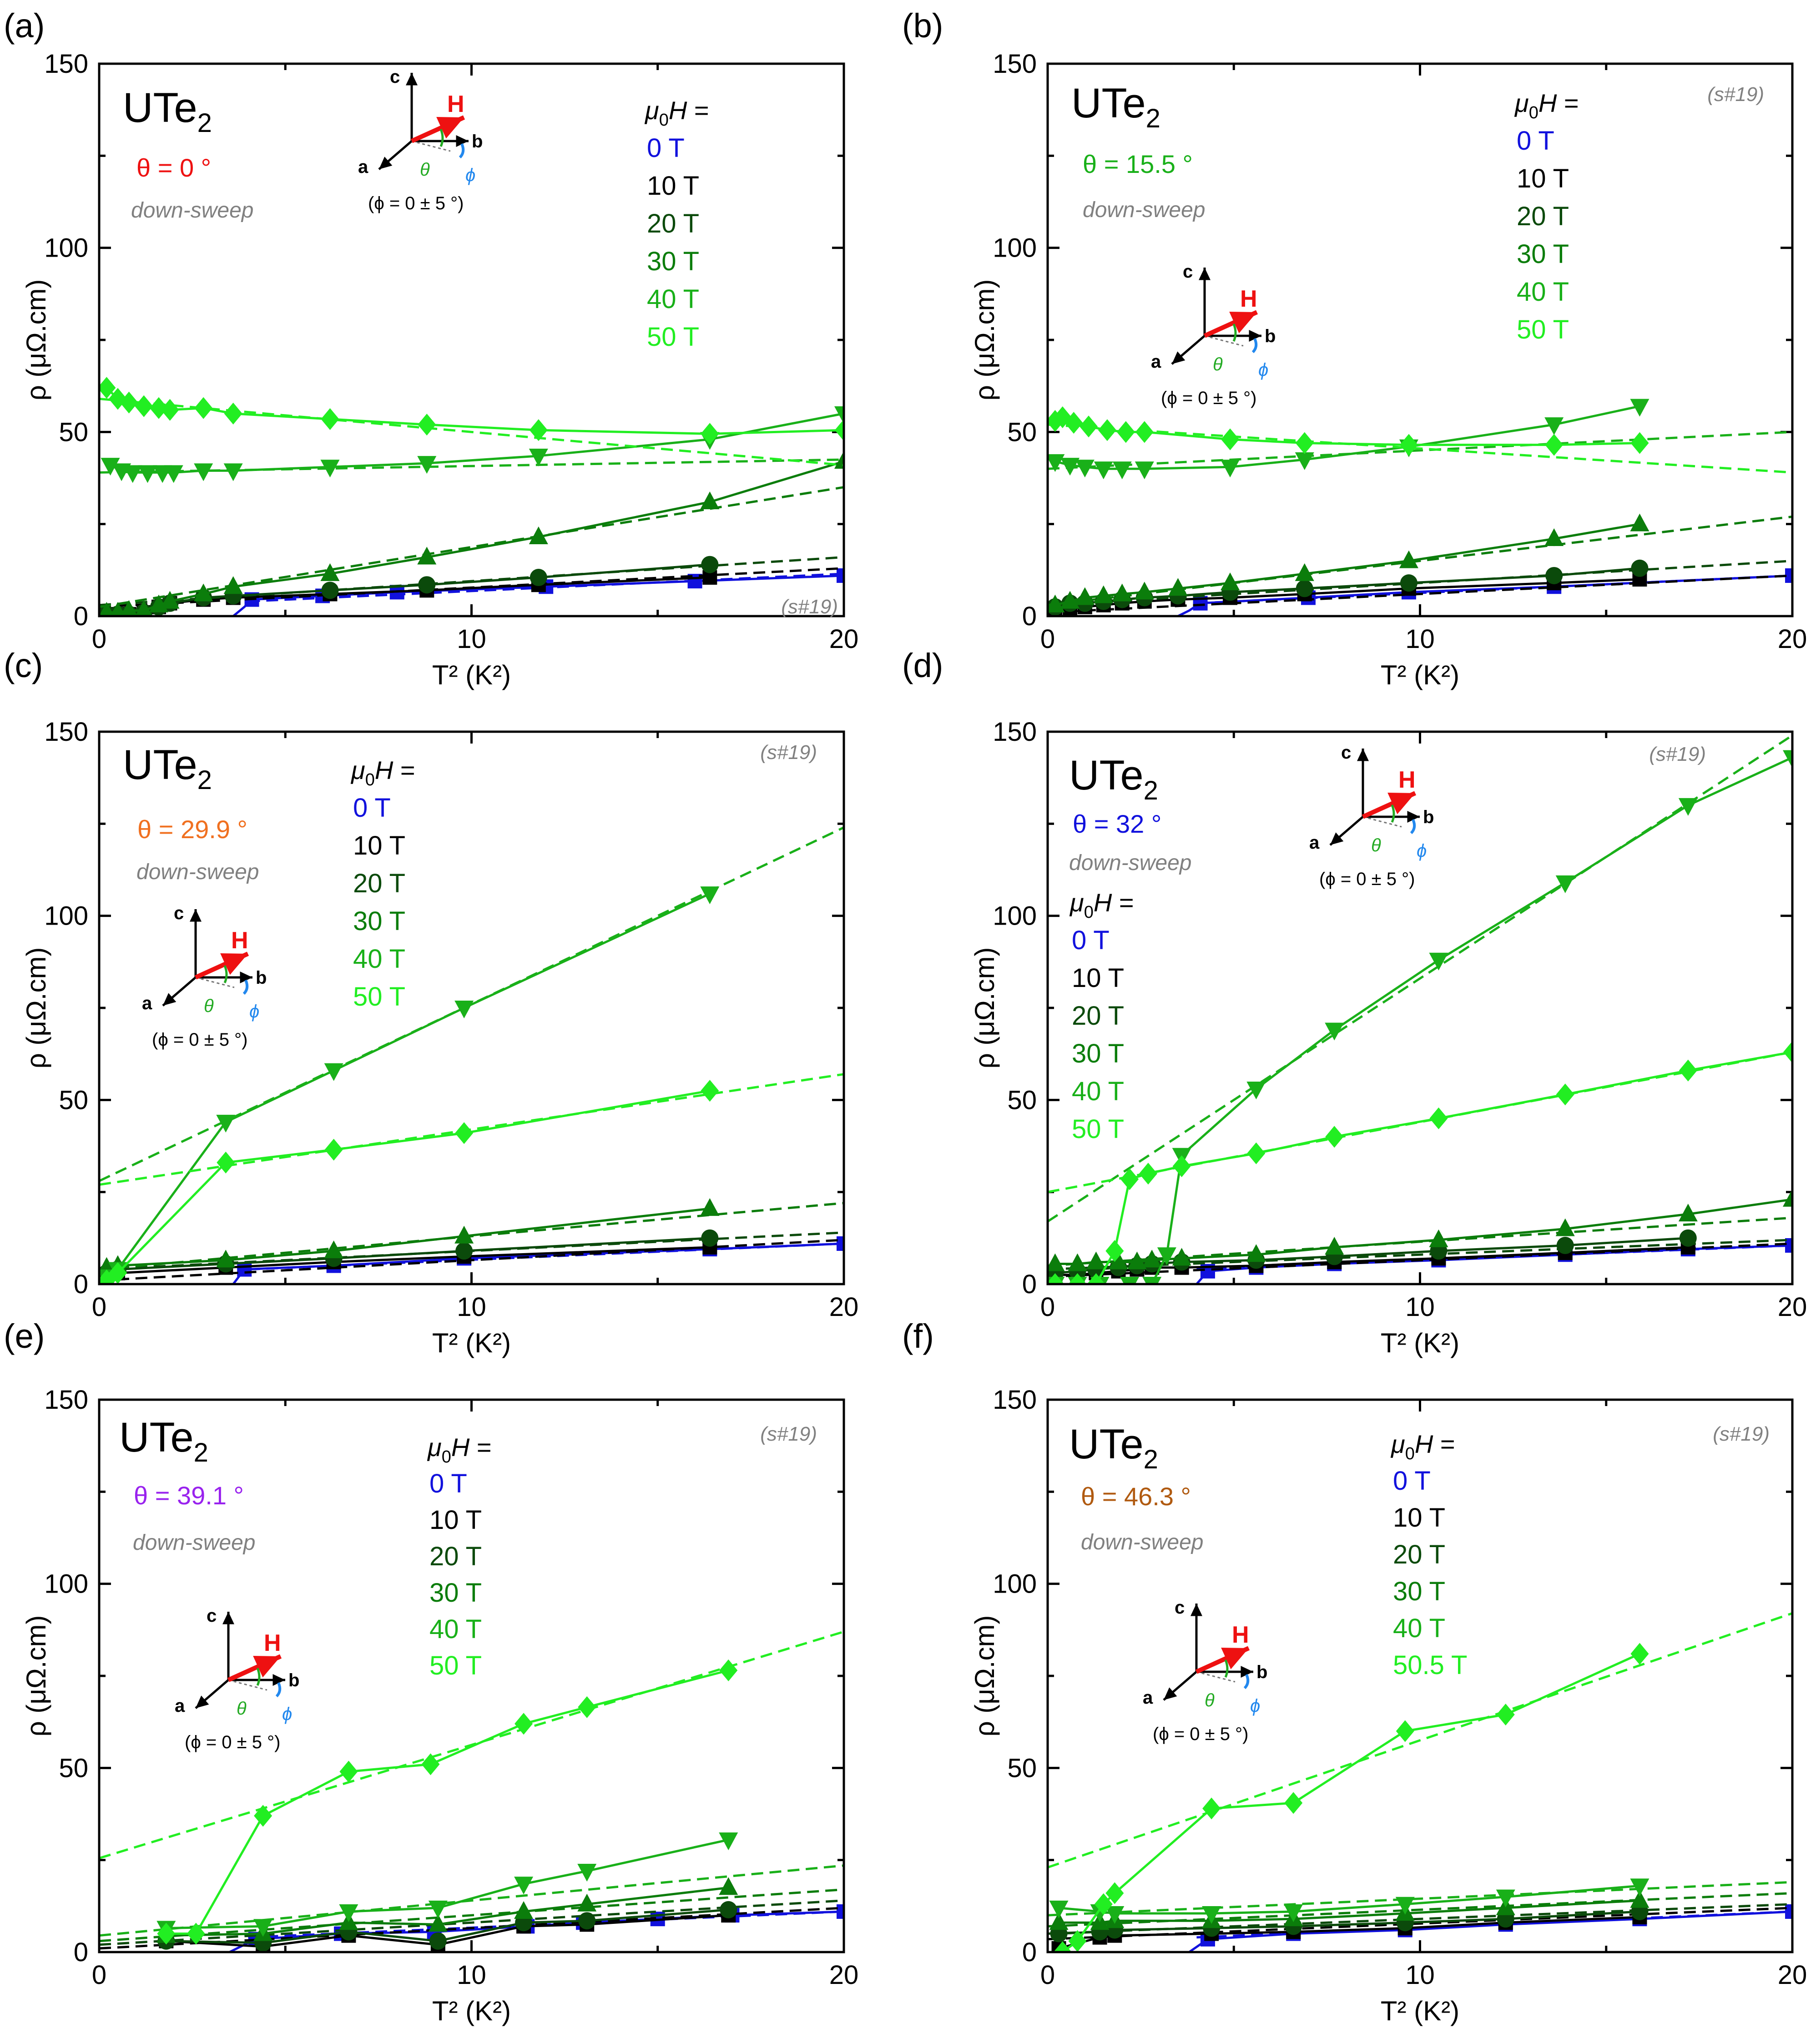 This screenshot has width=1816, height=2044. What do you see at coordinates (676, 224) in the screenshot?
I see `legend: μ0H =0 T 10 T 20 T 30 T 40 T 50 T` at bounding box center [676, 224].